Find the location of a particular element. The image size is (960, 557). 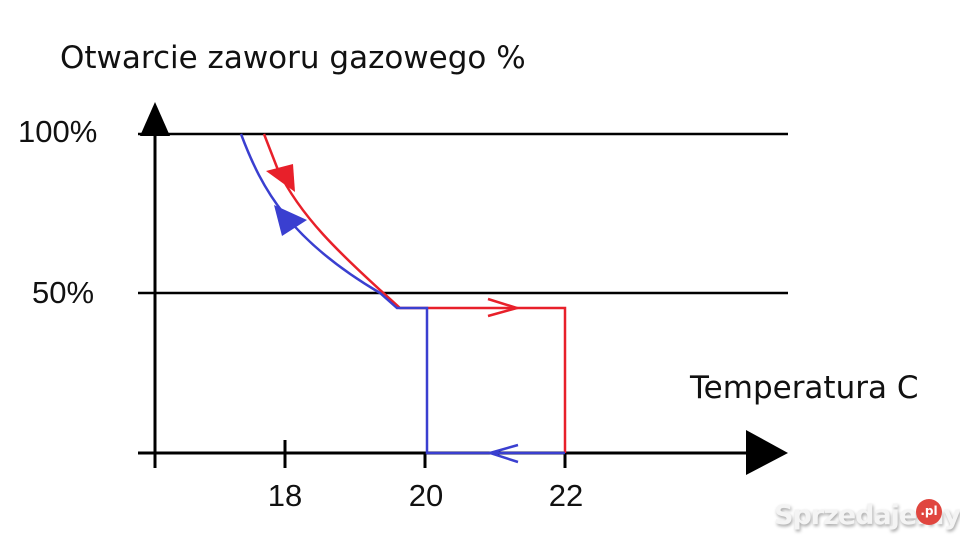

x-tick-18: 18 is located at coordinates (285, 495).